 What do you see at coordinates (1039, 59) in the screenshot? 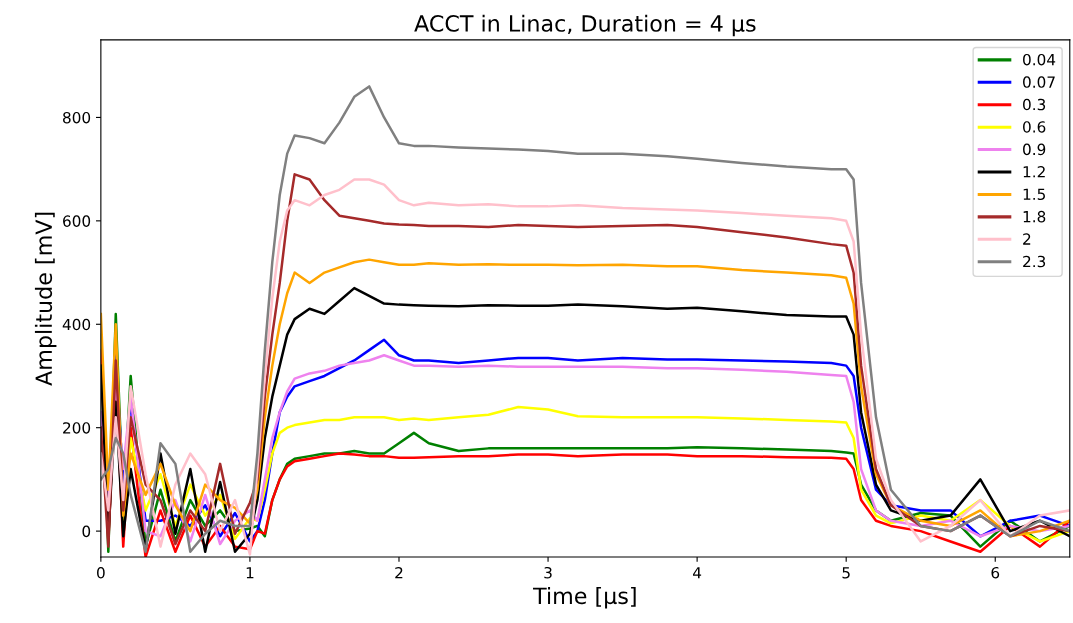
I see `legend-label: 0.04` at bounding box center [1039, 59].